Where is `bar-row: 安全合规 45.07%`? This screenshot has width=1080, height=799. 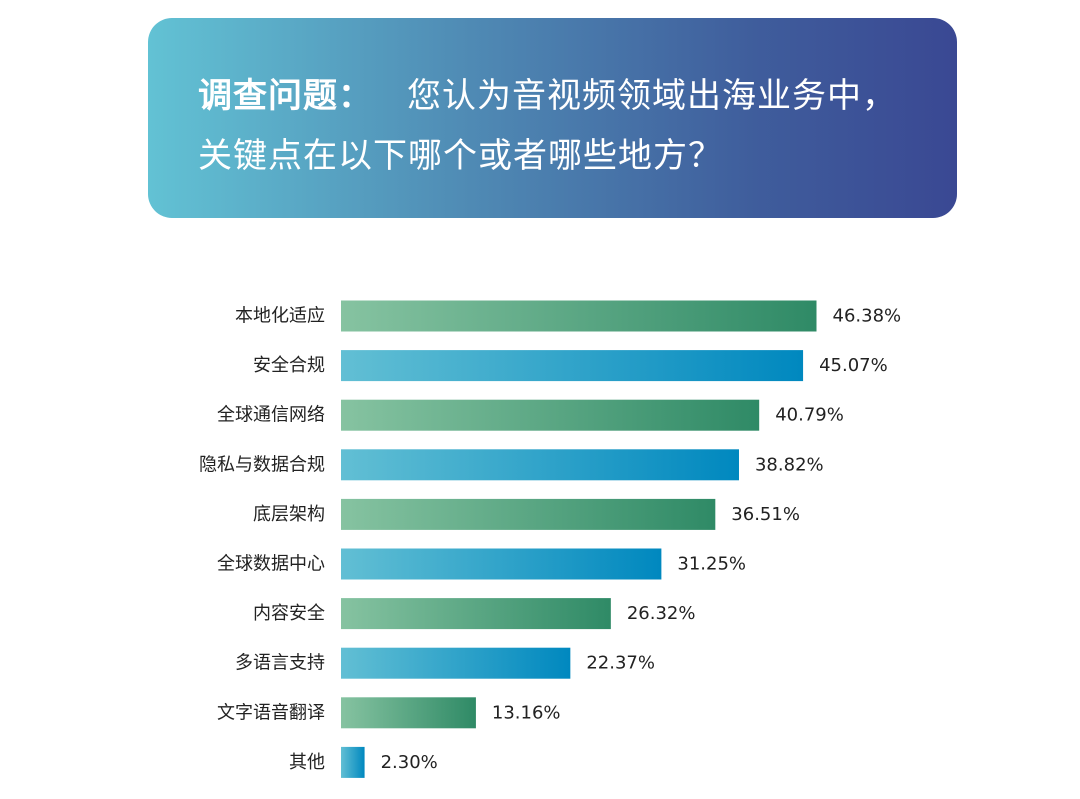
bar-row: 安全合规 45.07% is located at coordinates (570, 366).